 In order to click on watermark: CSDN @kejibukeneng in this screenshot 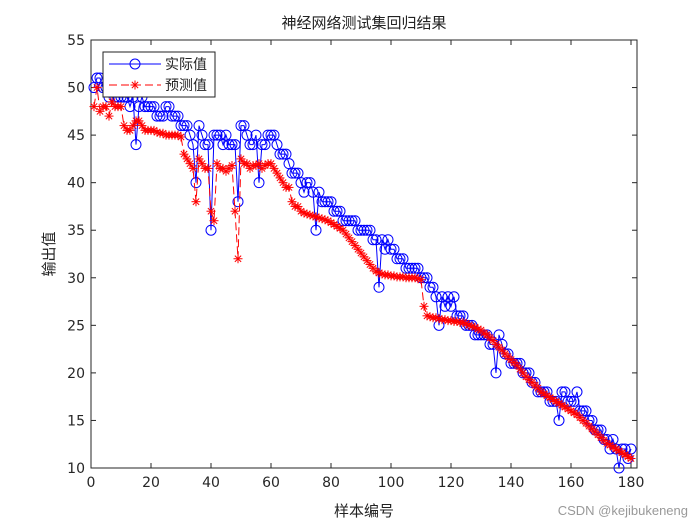, I will do `click(622, 510)`.